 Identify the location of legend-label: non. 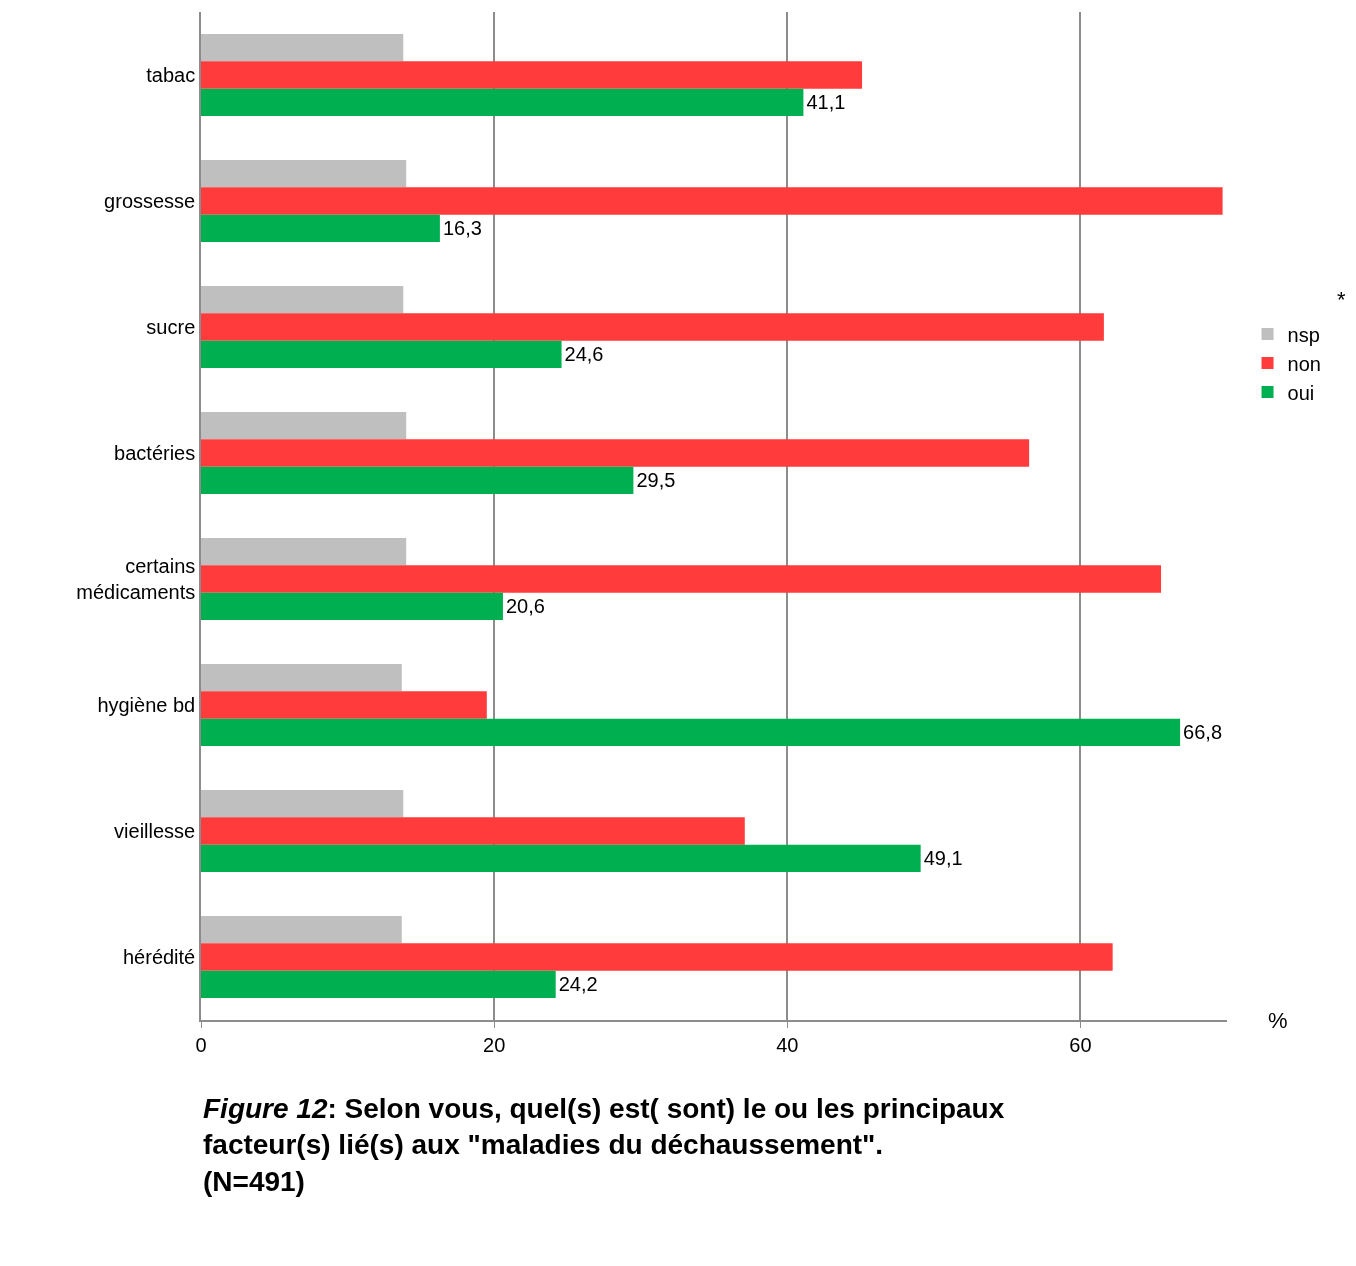
(1304, 363).